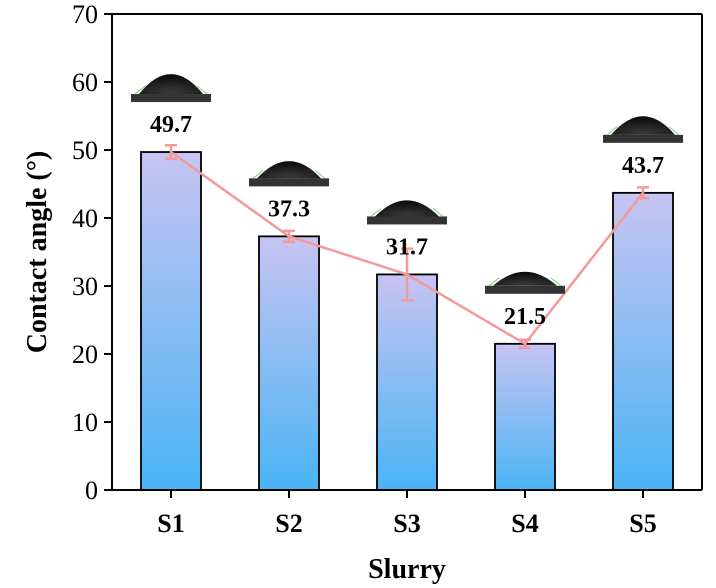 The width and height of the screenshot is (716, 588). Describe the element at coordinates (289, 363) in the screenshot. I see `bar-s2` at that location.